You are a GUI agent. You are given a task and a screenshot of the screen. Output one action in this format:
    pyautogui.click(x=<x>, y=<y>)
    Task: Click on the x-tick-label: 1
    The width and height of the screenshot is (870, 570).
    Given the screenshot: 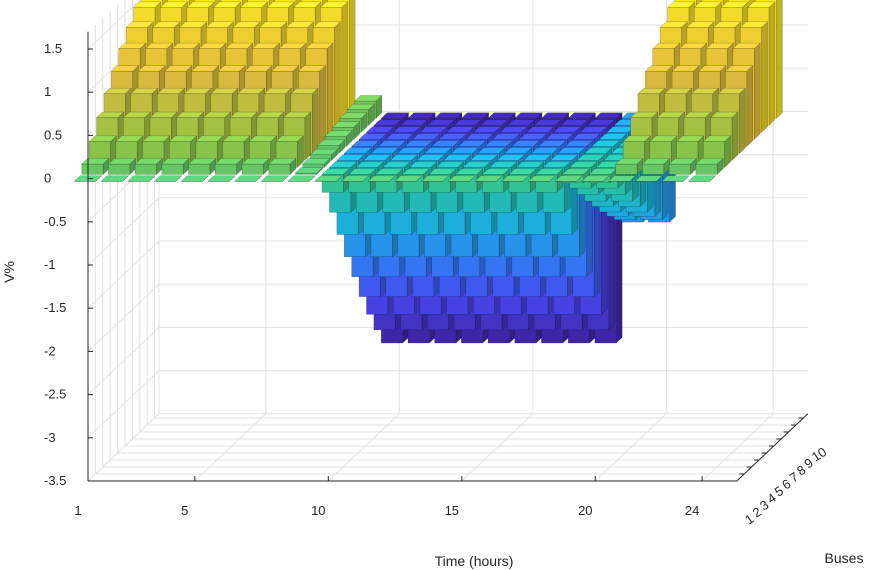 What is the action you would take?
    pyautogui.click(x=77, y=510)
    